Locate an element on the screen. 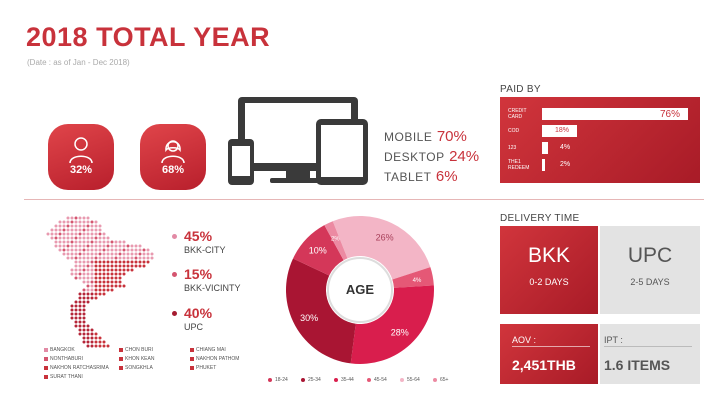 Image resolution: width=728 pixels, height=410 pixels. upc-delivery-box: UPC 2-5 DAYS is located at coordinates (650, 270).